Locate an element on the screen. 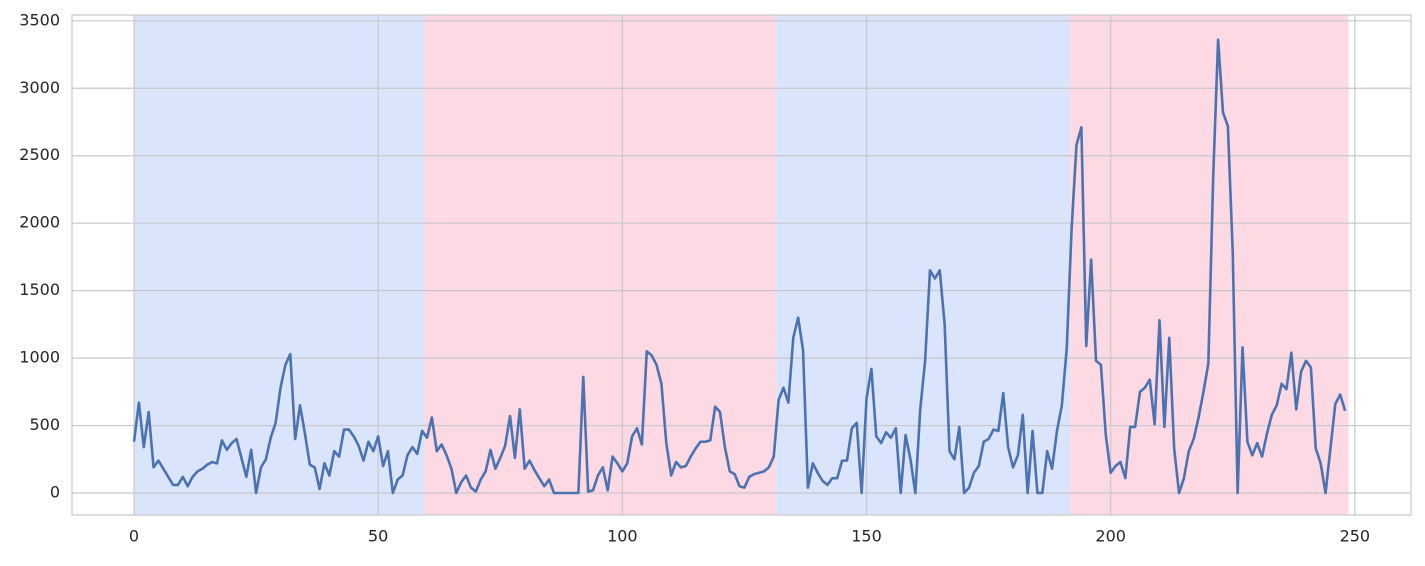 The image size is (1425, 566). y-tick-label: 1000 is located at coordinates (39, 357).